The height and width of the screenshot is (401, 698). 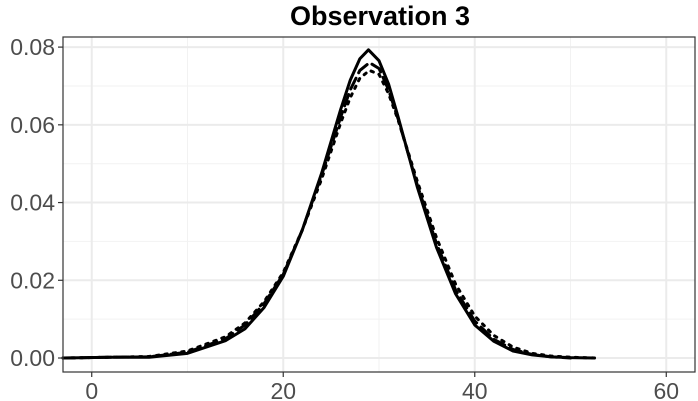 I want to click on y-tick-label: 0.04, so click(x=32, y=203).